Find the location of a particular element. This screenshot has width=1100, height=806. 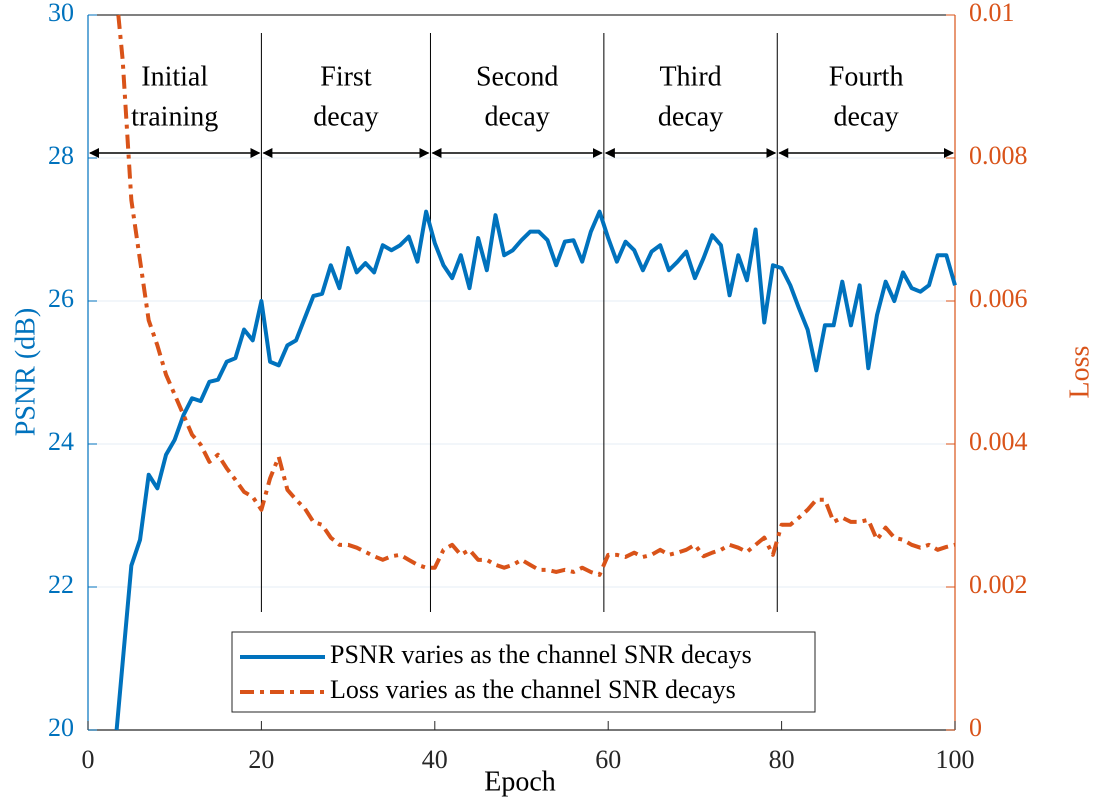

y-tick-label: 30 is located at coordinates (61, 13).